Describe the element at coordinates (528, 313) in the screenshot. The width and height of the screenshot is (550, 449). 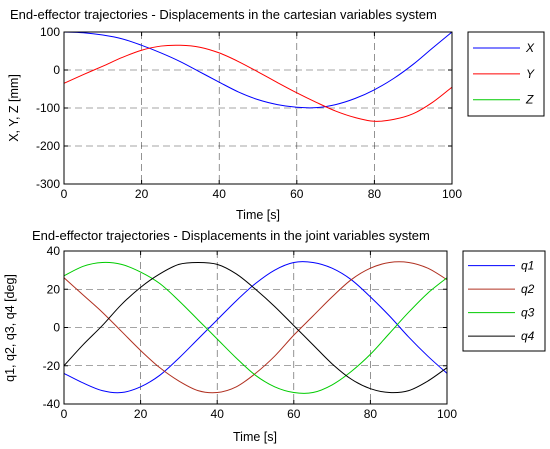
I see `legend-label: q3` at that location.